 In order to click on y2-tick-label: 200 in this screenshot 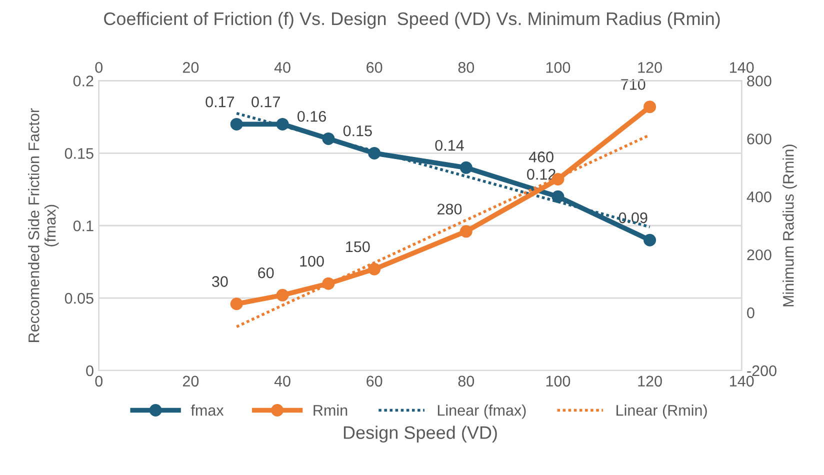, I will do `click(759, 254)`.